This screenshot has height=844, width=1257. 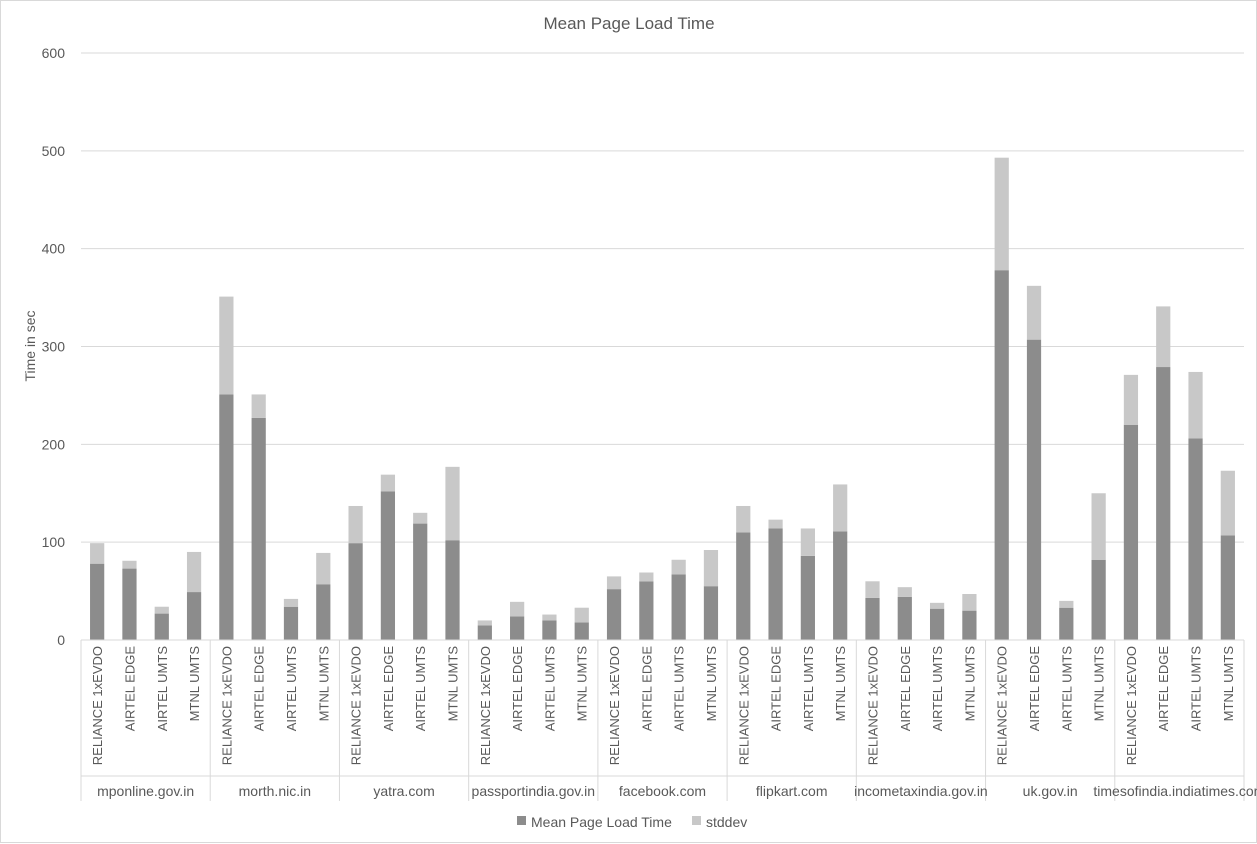 I want to click on legend-swatch-mean, so click(x=521, y=820).